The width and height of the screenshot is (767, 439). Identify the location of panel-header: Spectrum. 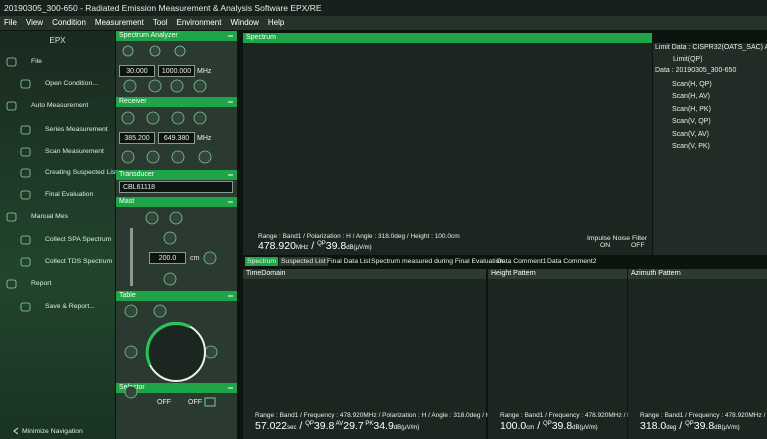
(447, 38).